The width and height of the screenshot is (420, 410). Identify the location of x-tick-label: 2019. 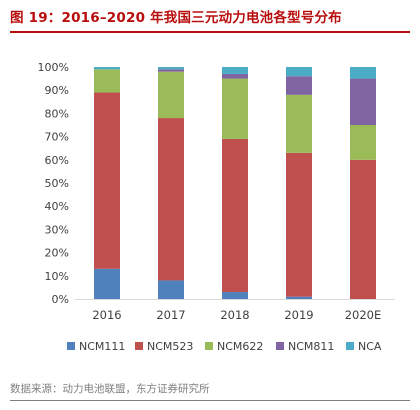
(298, 315).